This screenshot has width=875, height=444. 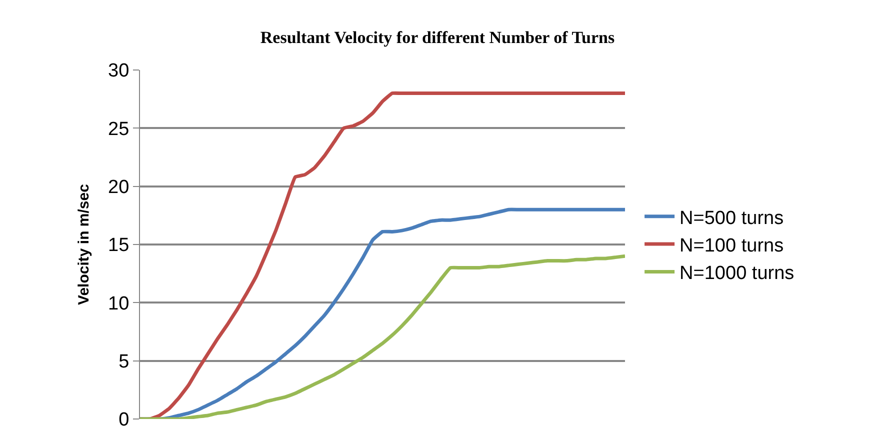 I want to click on y-tick-label: 30, so click(x=119, y=71).